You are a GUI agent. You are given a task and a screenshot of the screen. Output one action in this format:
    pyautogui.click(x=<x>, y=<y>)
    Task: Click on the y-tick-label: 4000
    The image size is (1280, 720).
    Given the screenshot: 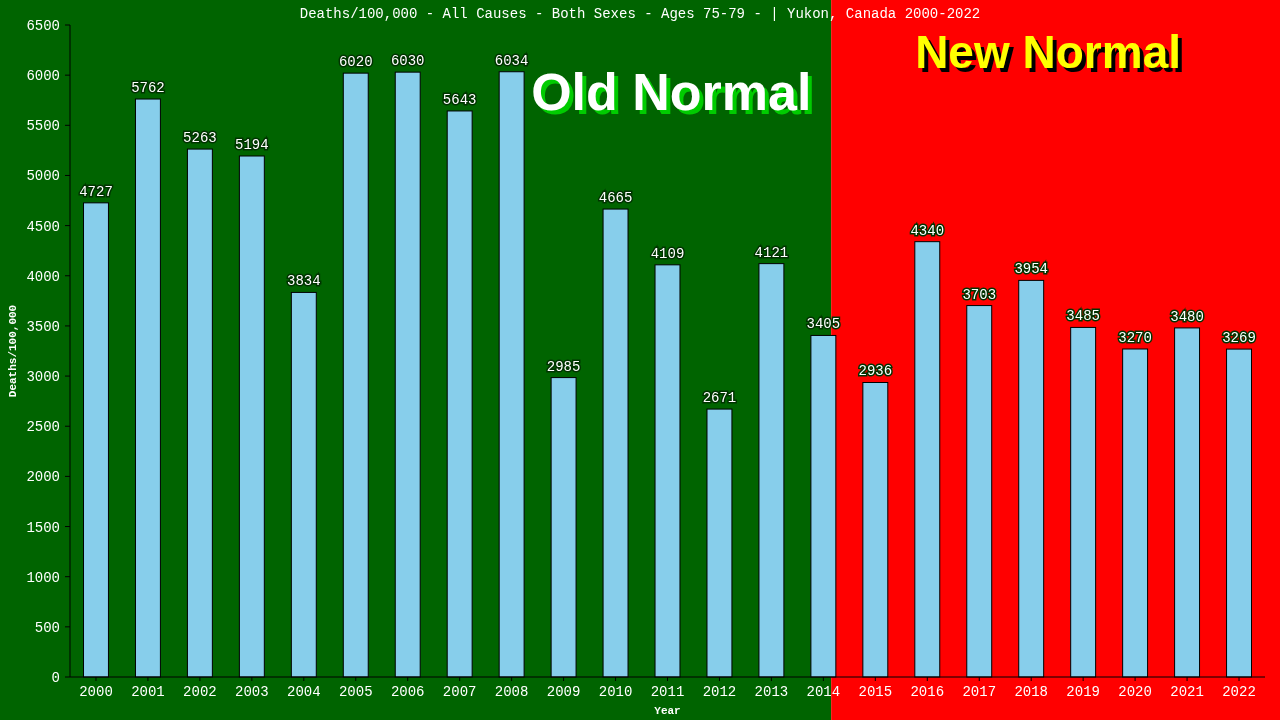 What is the action you would take?
    pyautogui.click(x=43, y=276)
    